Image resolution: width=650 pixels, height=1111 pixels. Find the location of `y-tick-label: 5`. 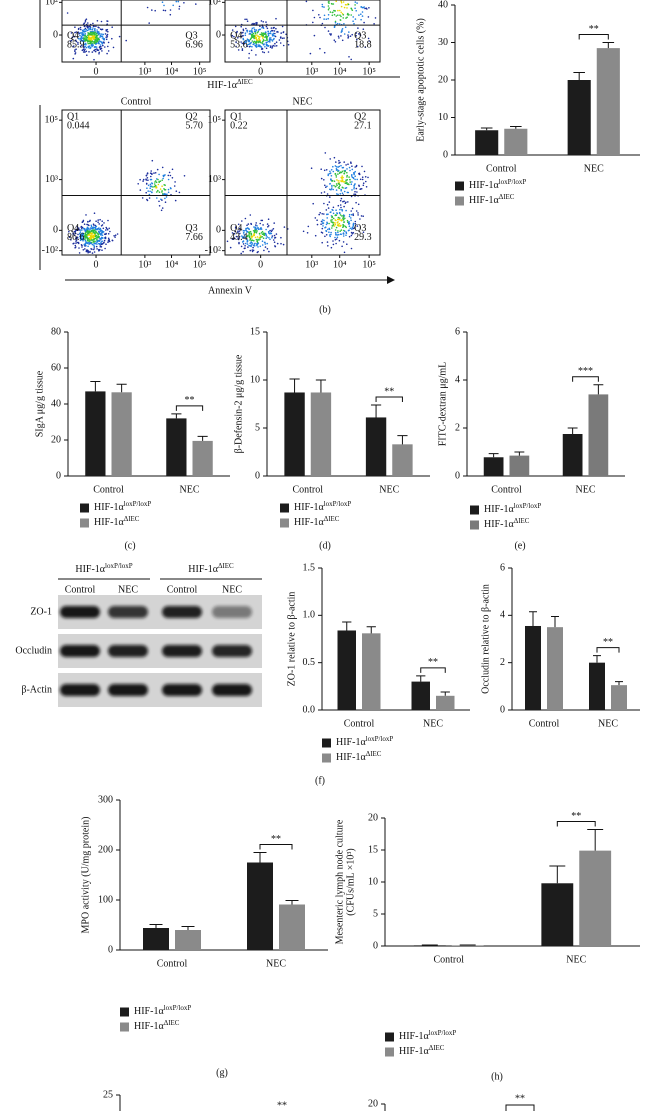

y-tick-label: 5 is located at coordinates (257, 427).